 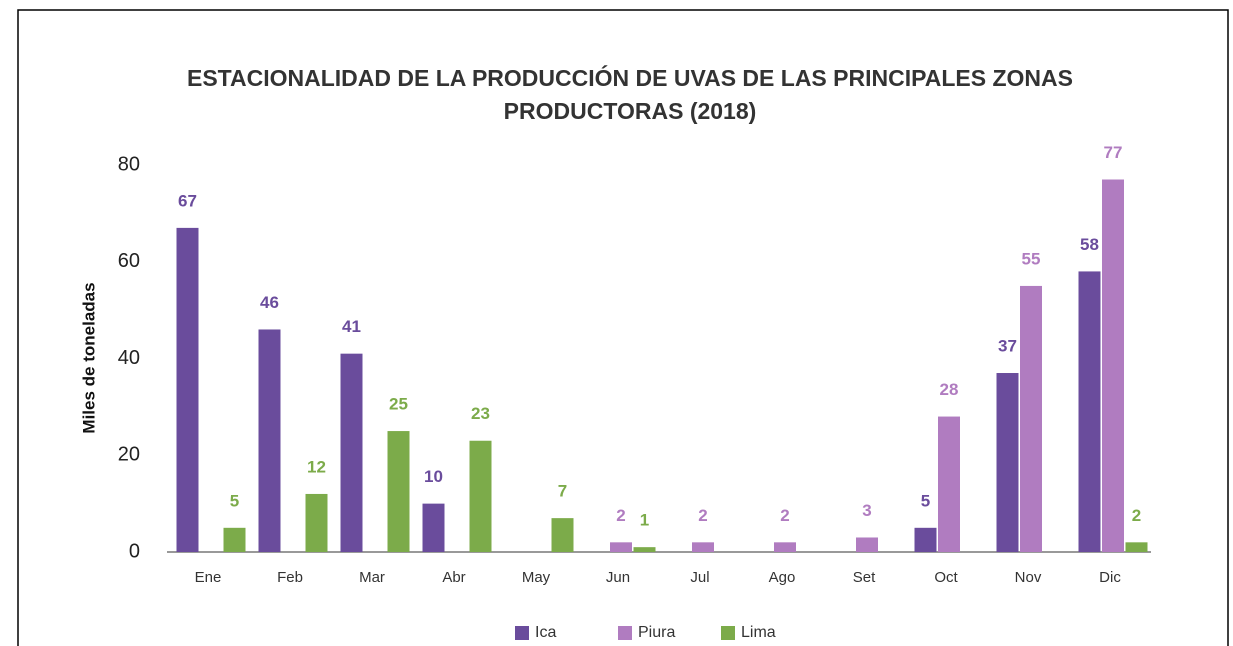 I want to click on y-tick-label: 60, so click(x=129, y=261).